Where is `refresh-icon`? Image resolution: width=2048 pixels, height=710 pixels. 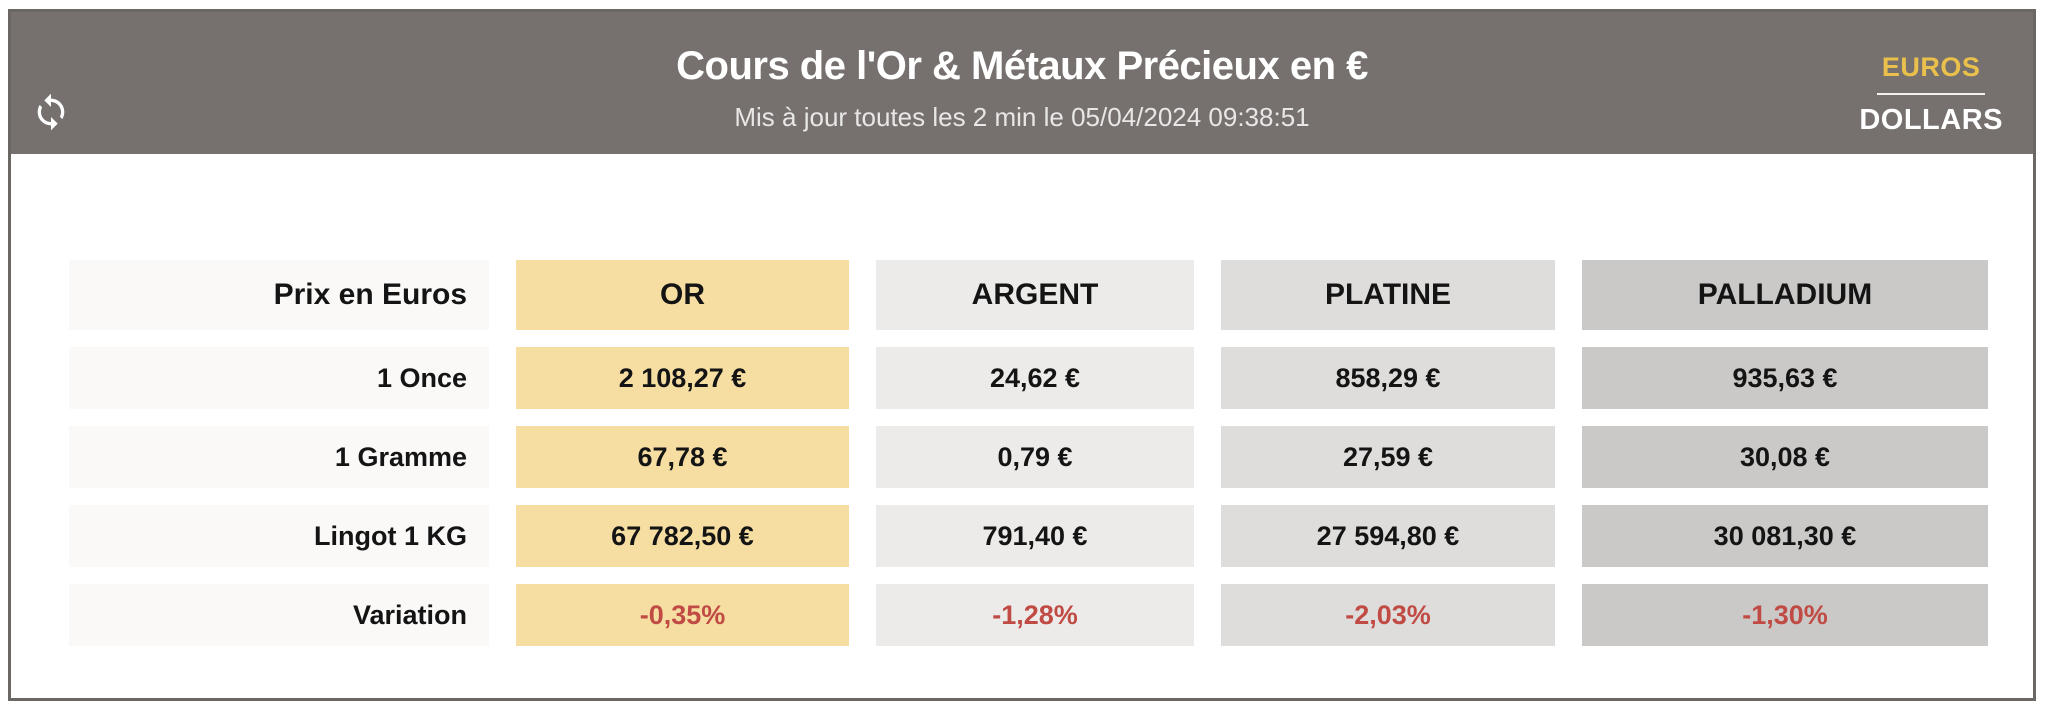 refresh-icon is located at coordinates (51, 112).